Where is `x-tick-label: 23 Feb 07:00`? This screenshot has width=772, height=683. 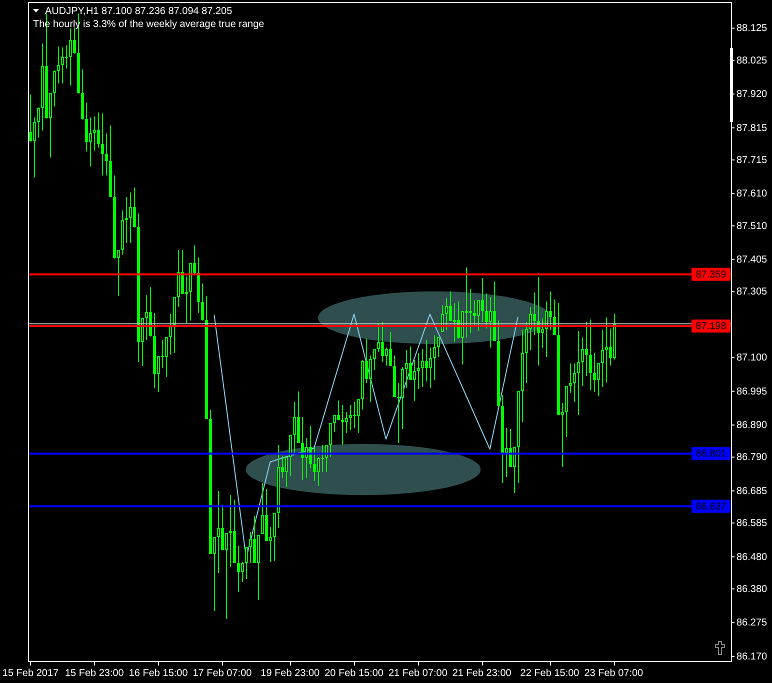 x-tick-label: 23 Feb 07:00 is located at coordinates (614, 673).